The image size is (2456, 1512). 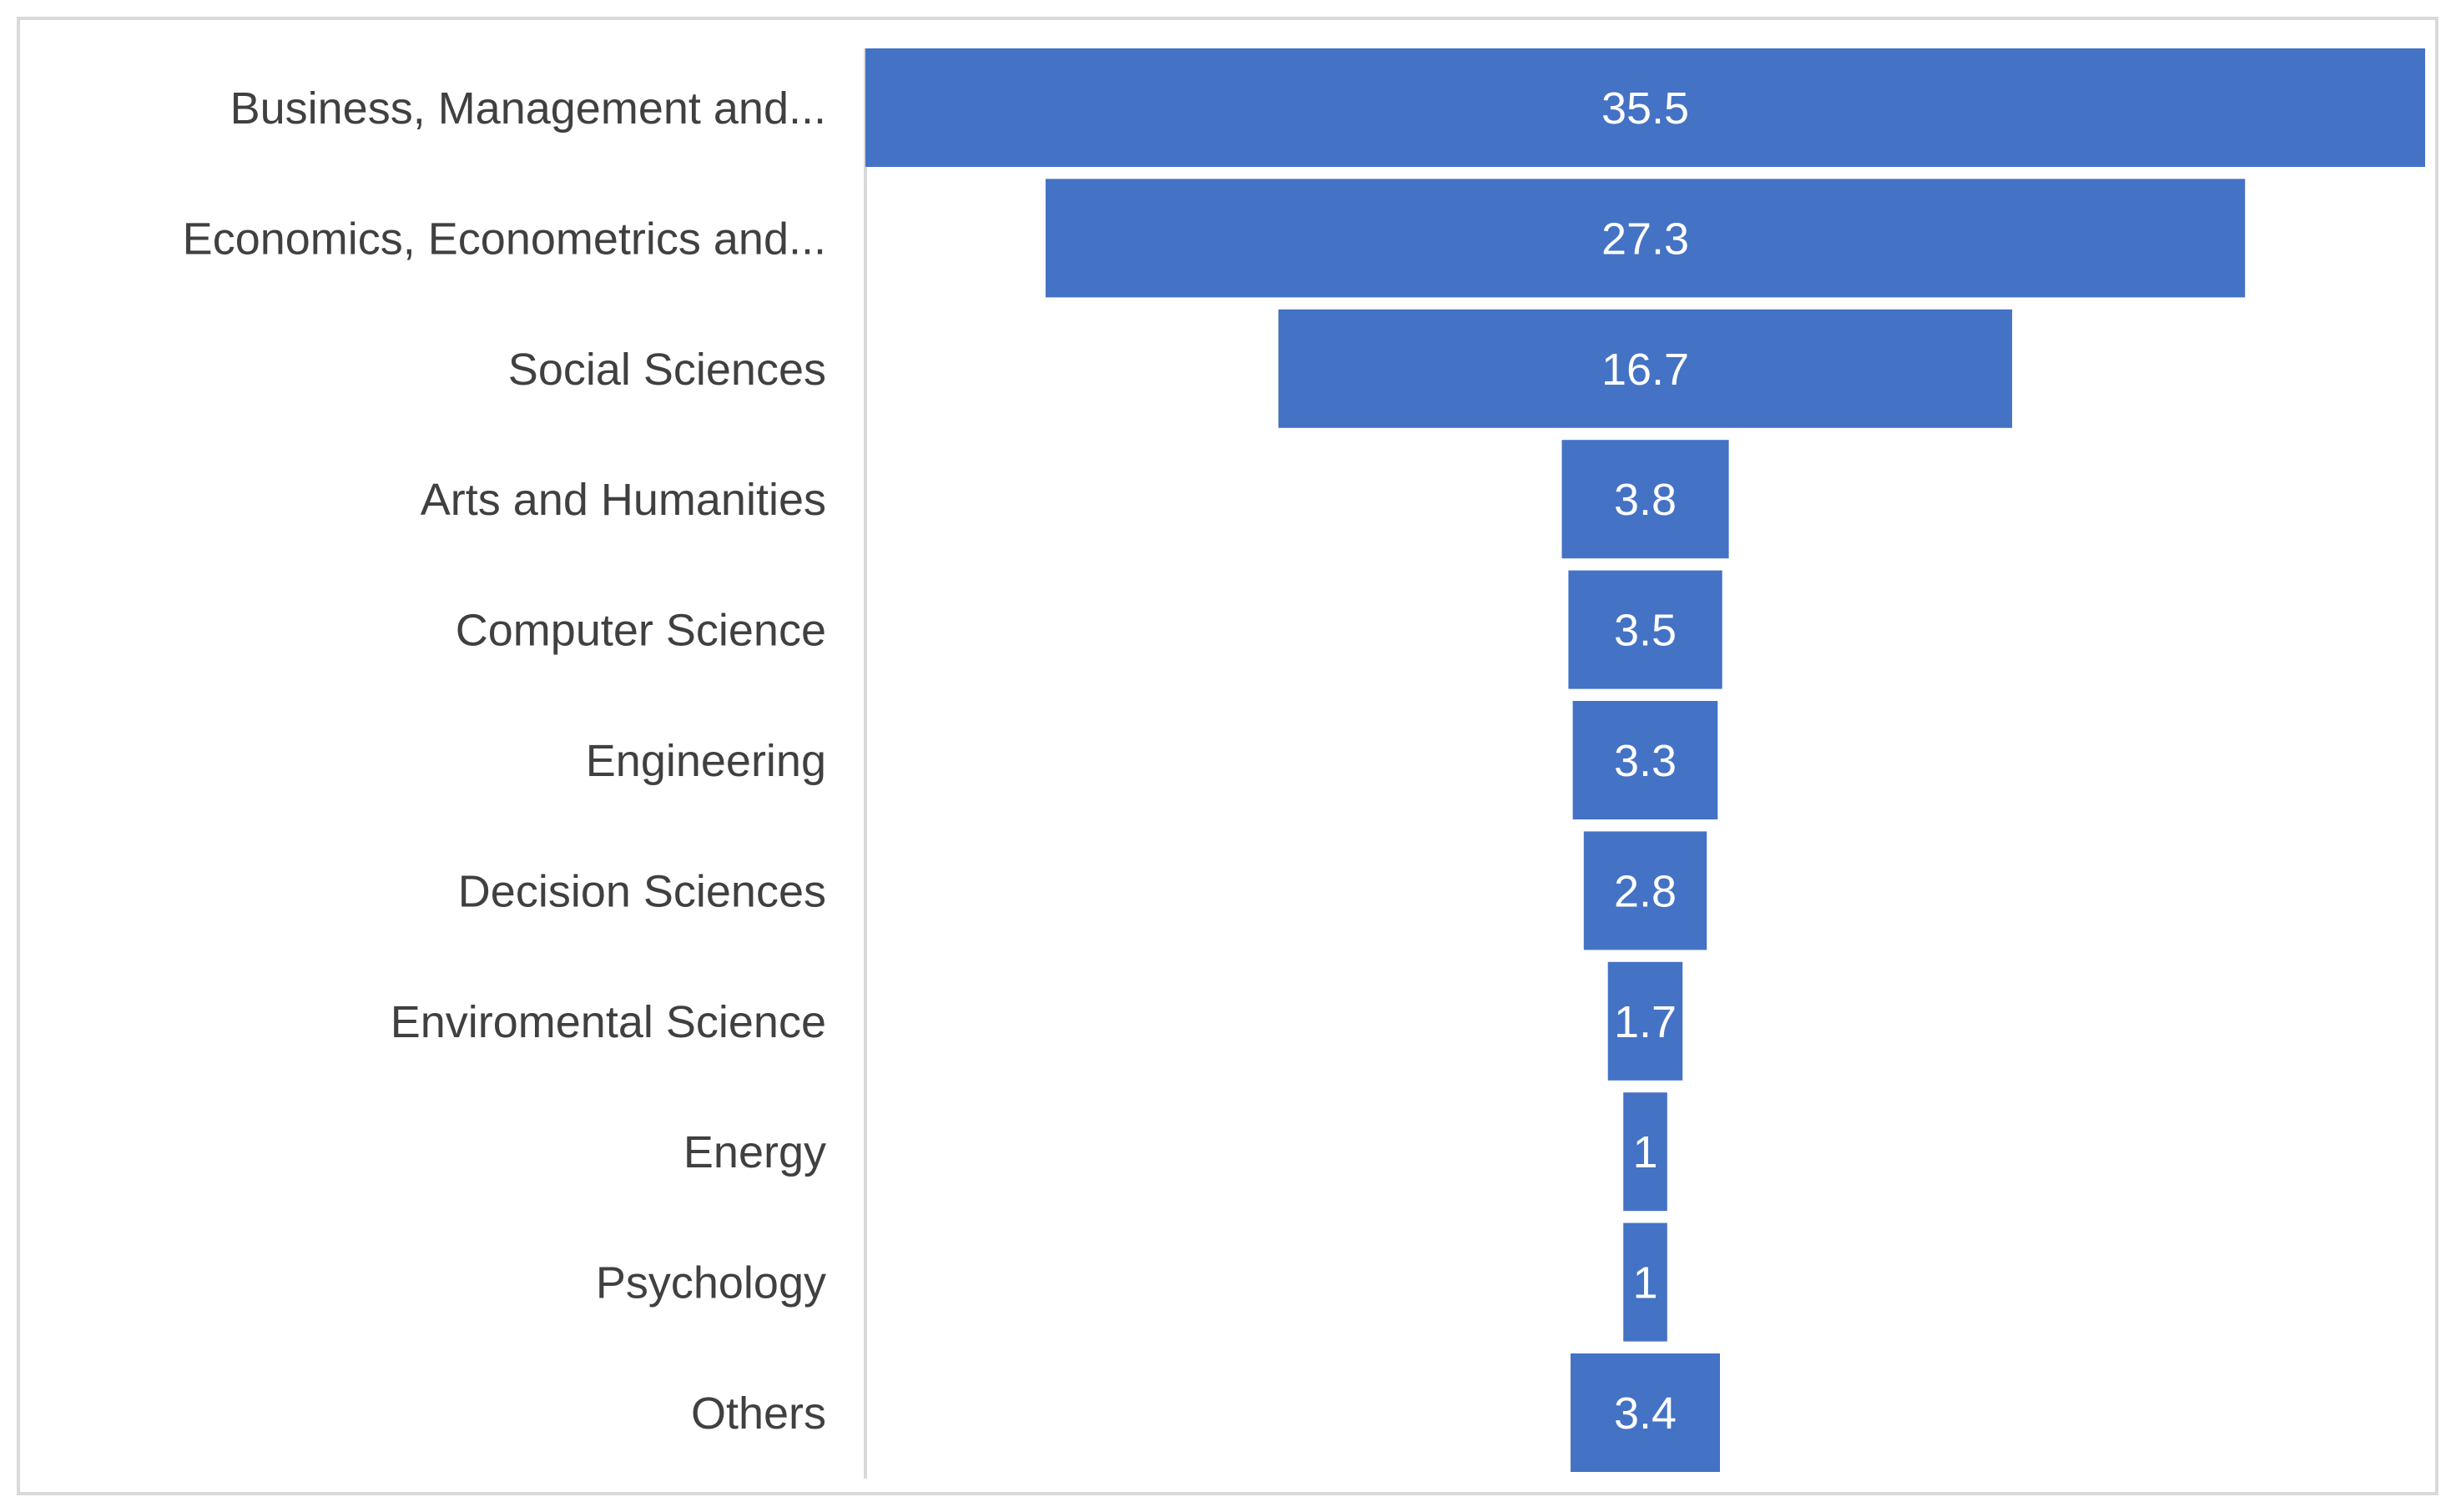 What do you see at coordinates (667, 370) in the screenshot?
I see `category-label: Social Sciences` at bounding box center [667, 370].